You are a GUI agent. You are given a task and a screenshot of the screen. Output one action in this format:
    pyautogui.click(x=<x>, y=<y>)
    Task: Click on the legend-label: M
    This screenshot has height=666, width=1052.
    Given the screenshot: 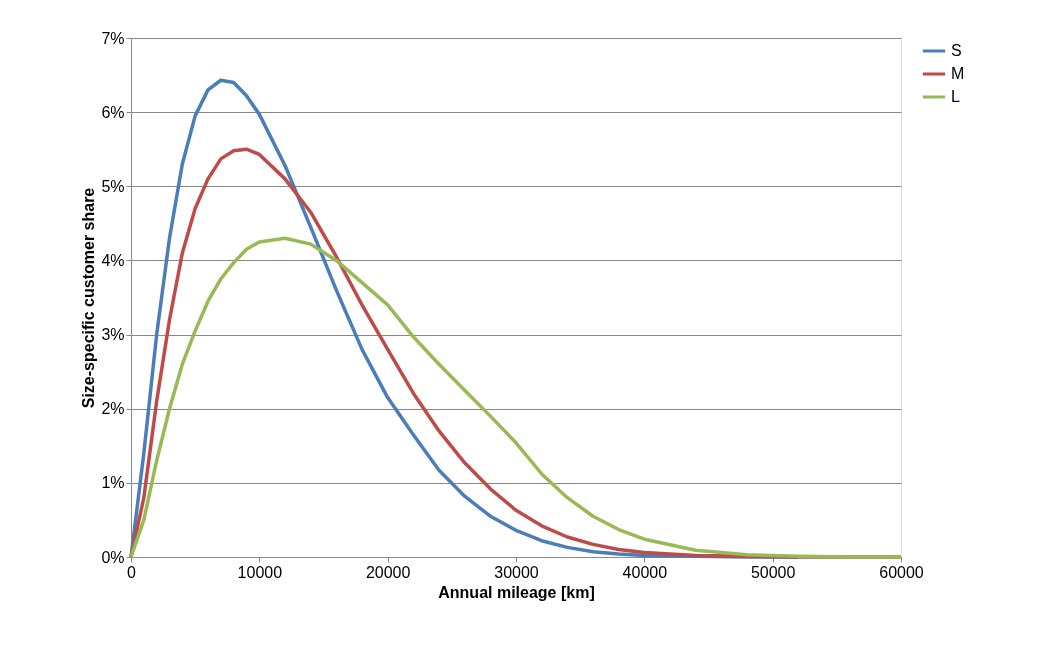 What is the action you would take?
    pyautogui.click(x=958, y=73)
    